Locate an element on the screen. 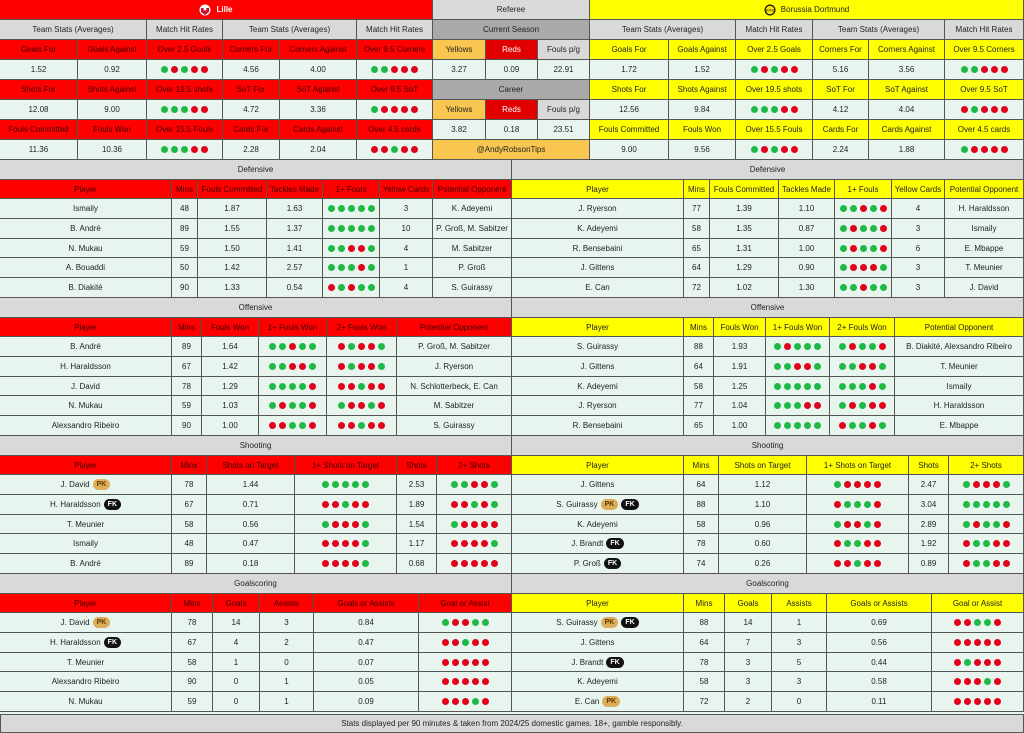 Image resolution: width=1024 pixels, height=733 pixels. table-cell: 65 is located at coordinates (697, 248).